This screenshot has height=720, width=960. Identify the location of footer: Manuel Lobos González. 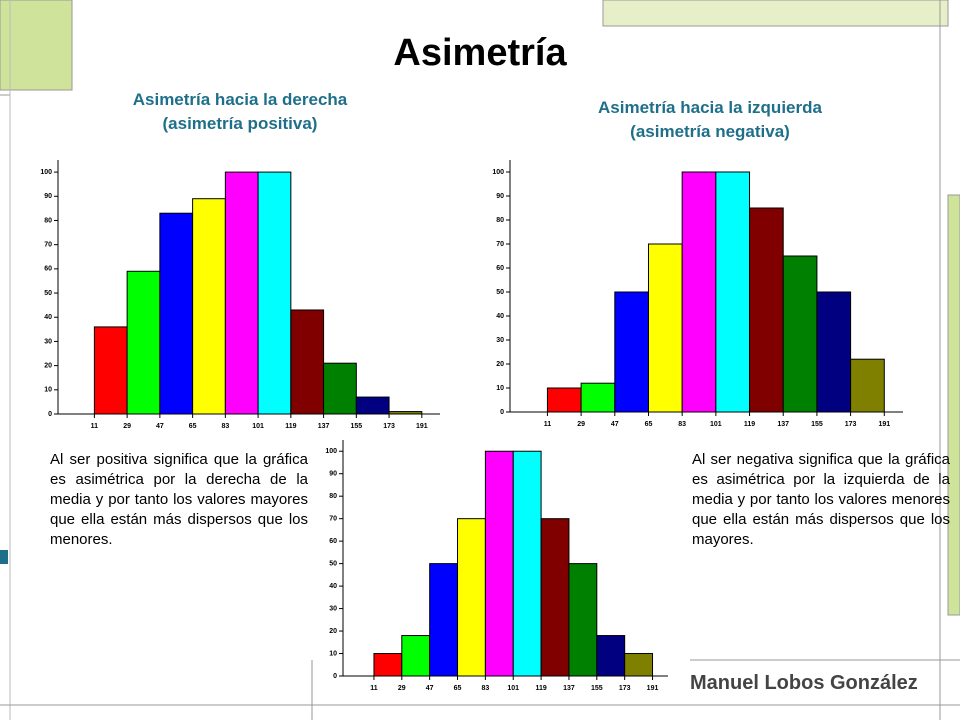
(804, 683).